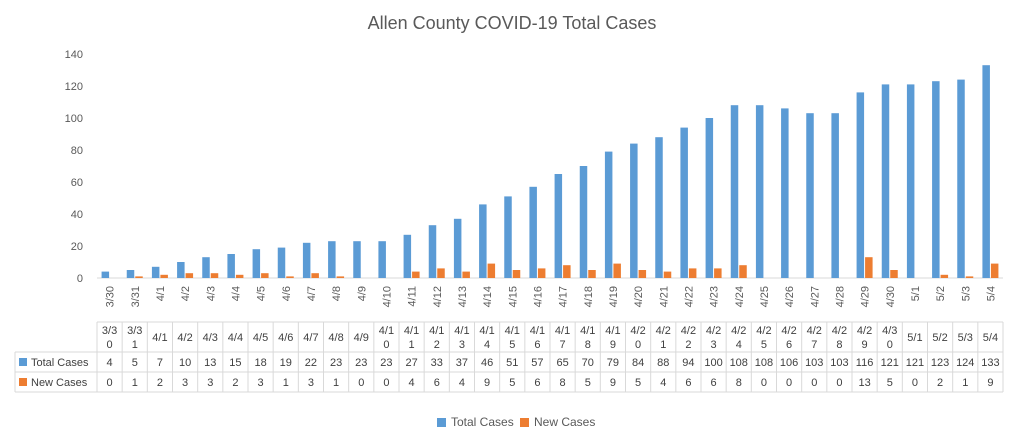 This screenshot has height=448, width=1024. Describe the element at coordinates (764, 363) in the screenshot. I see `table-value-cell: 108` at that location.